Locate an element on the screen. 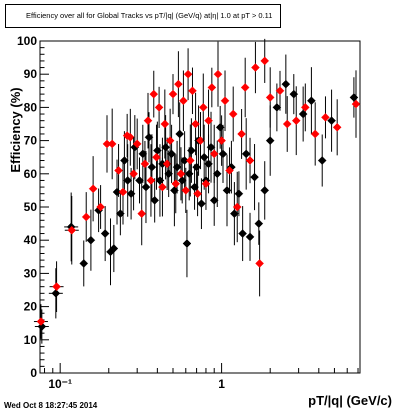 This screenshot has height=414, width=400. y-tick-label: 20 is located at coordinates (31, 307).